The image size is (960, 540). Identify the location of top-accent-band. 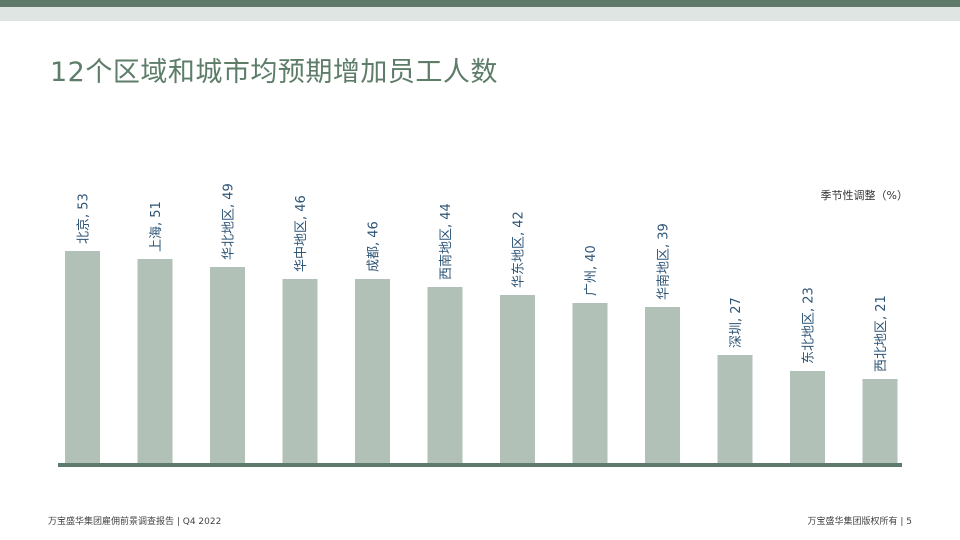
(480, 3).